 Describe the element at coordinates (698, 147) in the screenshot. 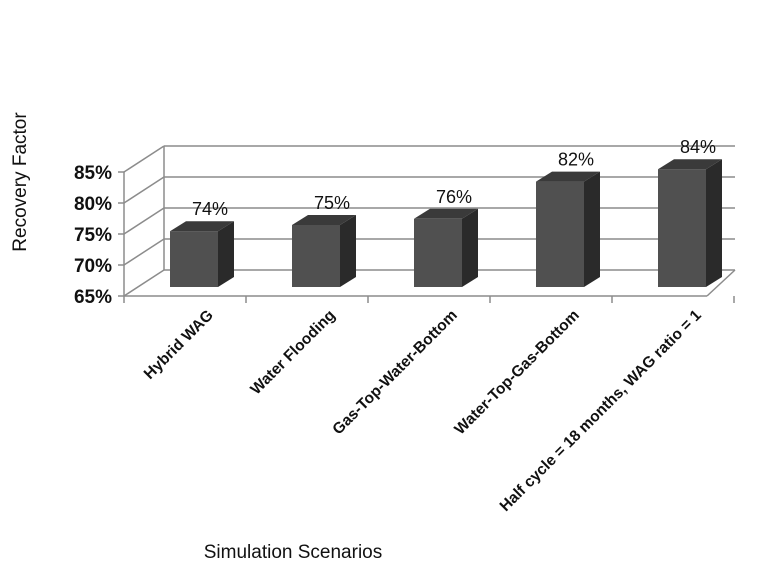

I see `data-label: 84%` at that location.